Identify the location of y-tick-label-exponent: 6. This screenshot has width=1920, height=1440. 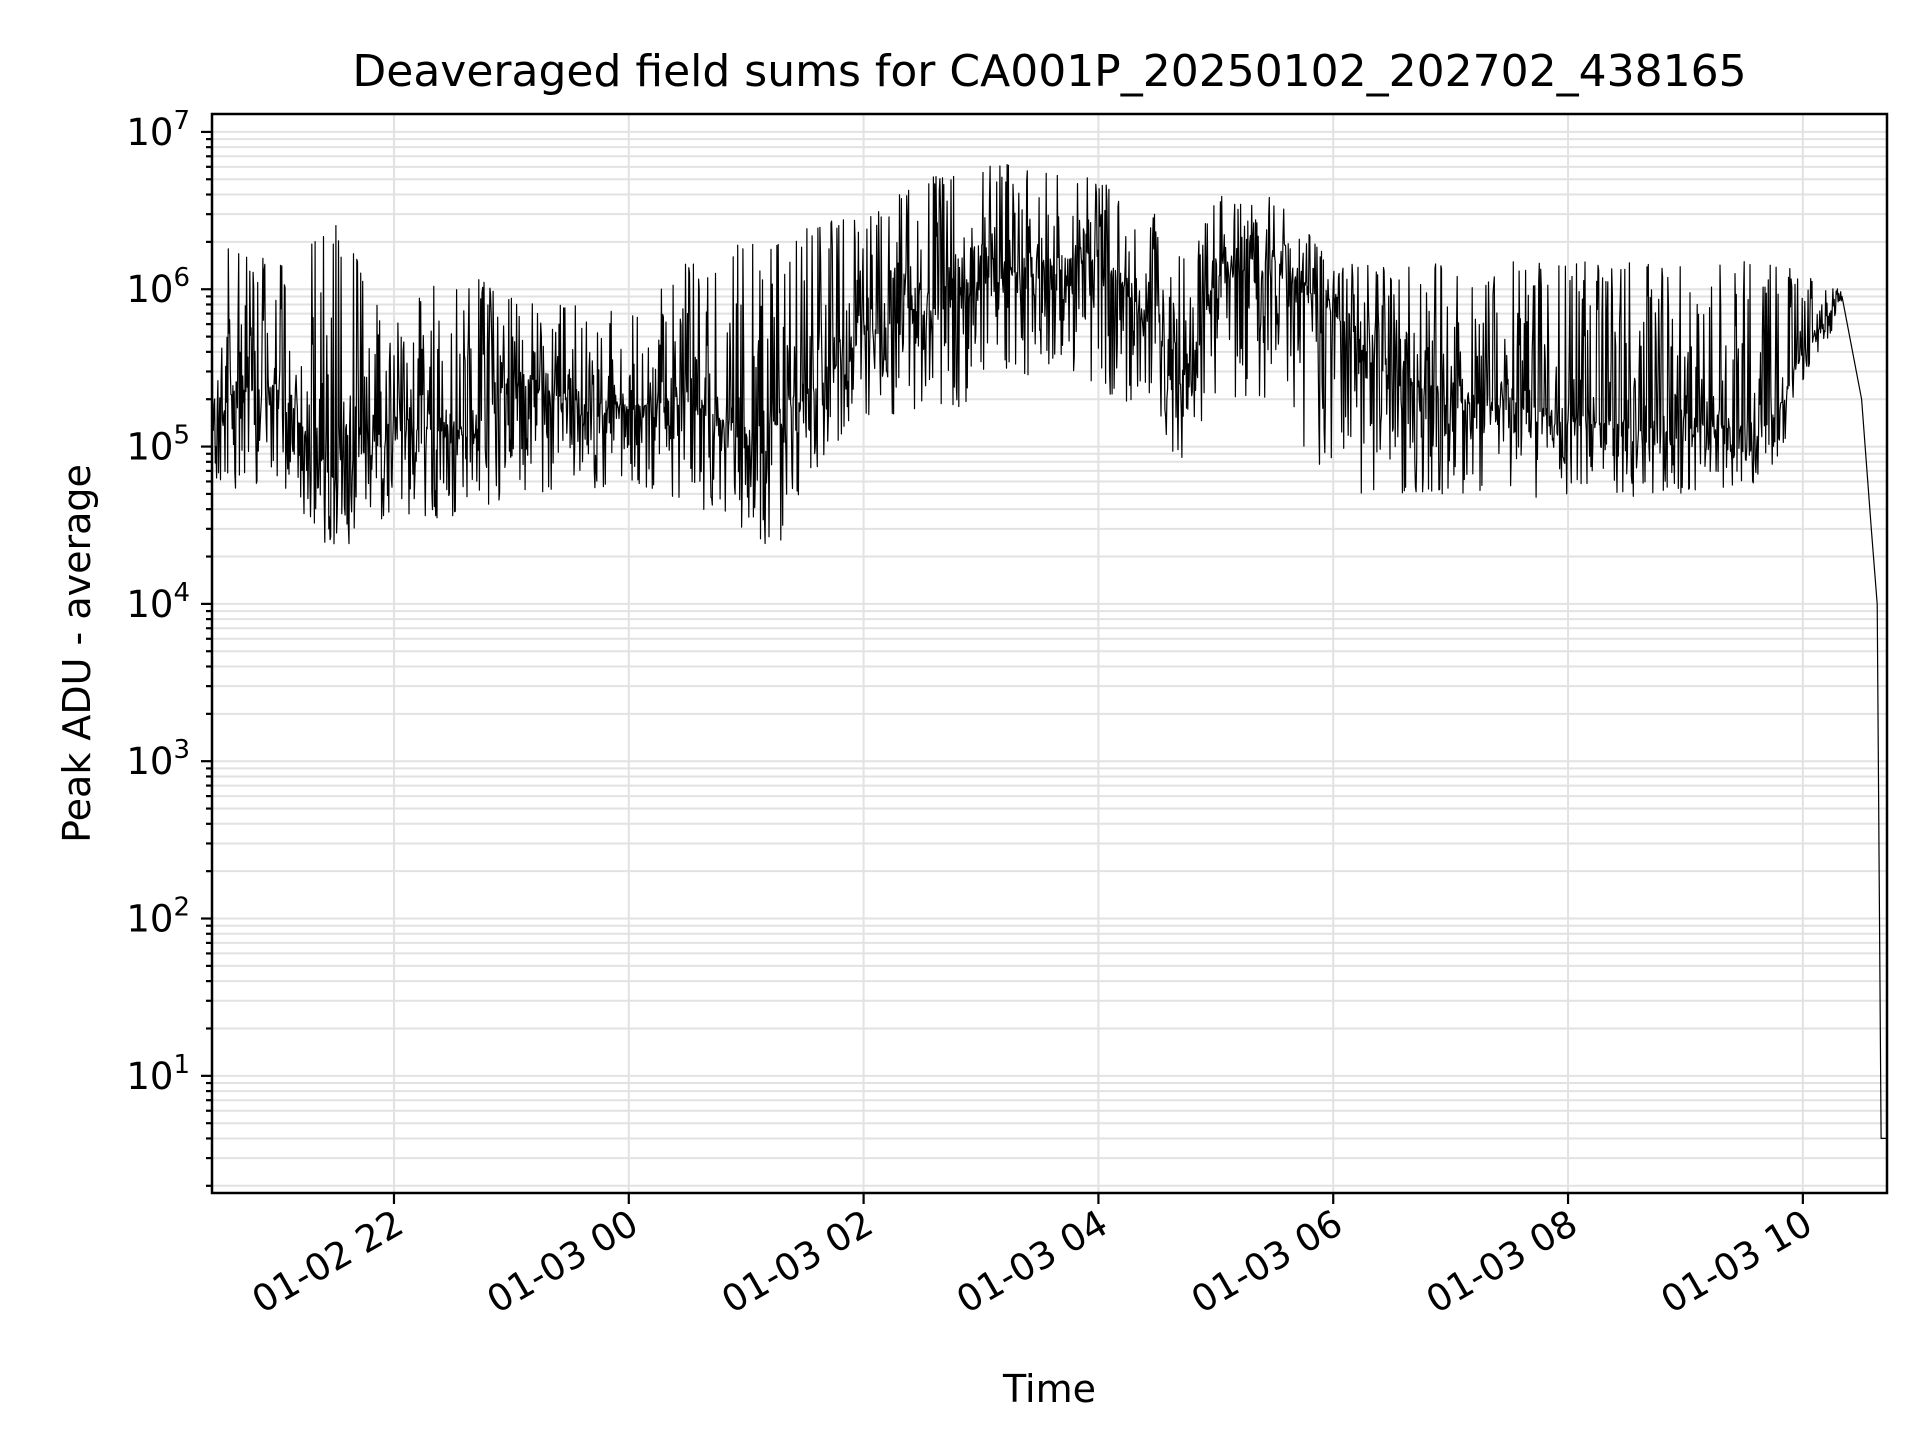
(181, 278).